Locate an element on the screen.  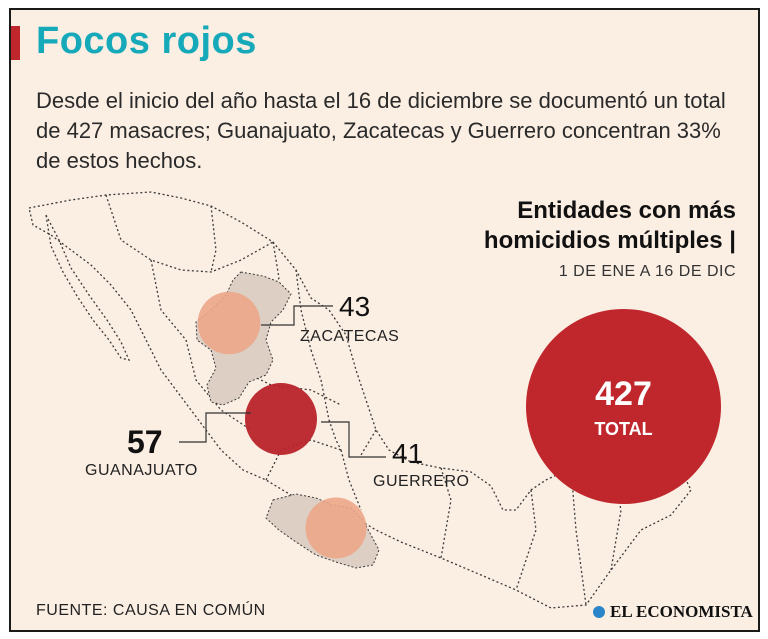
total-value: 427 is located at coordinates (623, 394).